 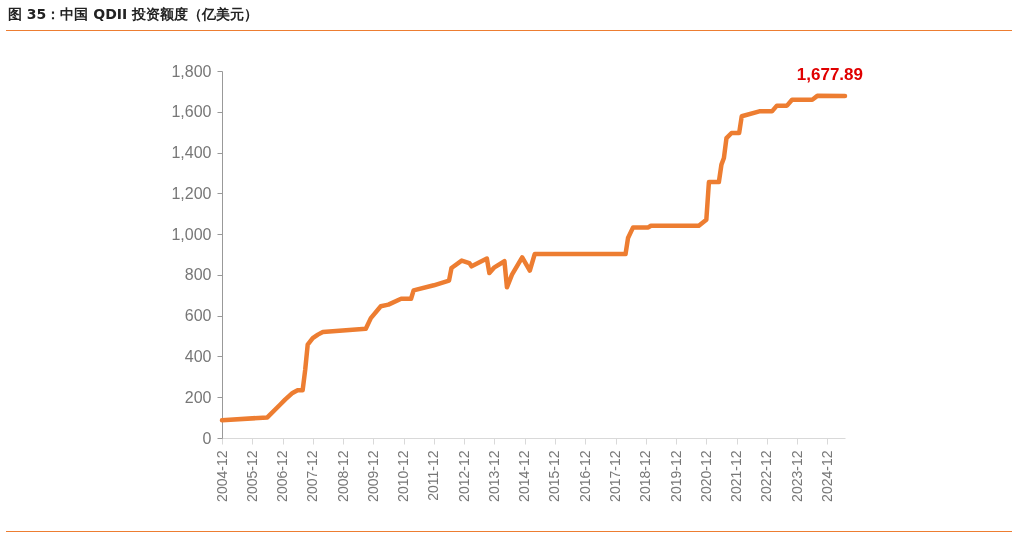 What do you see at coordinates (584, 476) in the screenshot?
I see `x-tick-label: 2016-12` at bounding box center [584, 476].